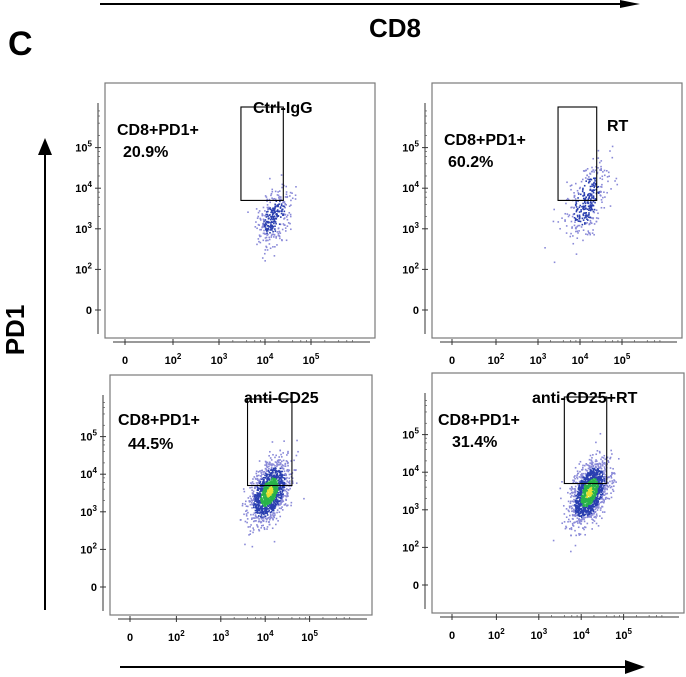 The width and height of the screenshot is (686, 677). What do you see at coordinates (130, 638) in the screenshot?
I see `x-tick-label: 0` at bounding box center [130, 638].